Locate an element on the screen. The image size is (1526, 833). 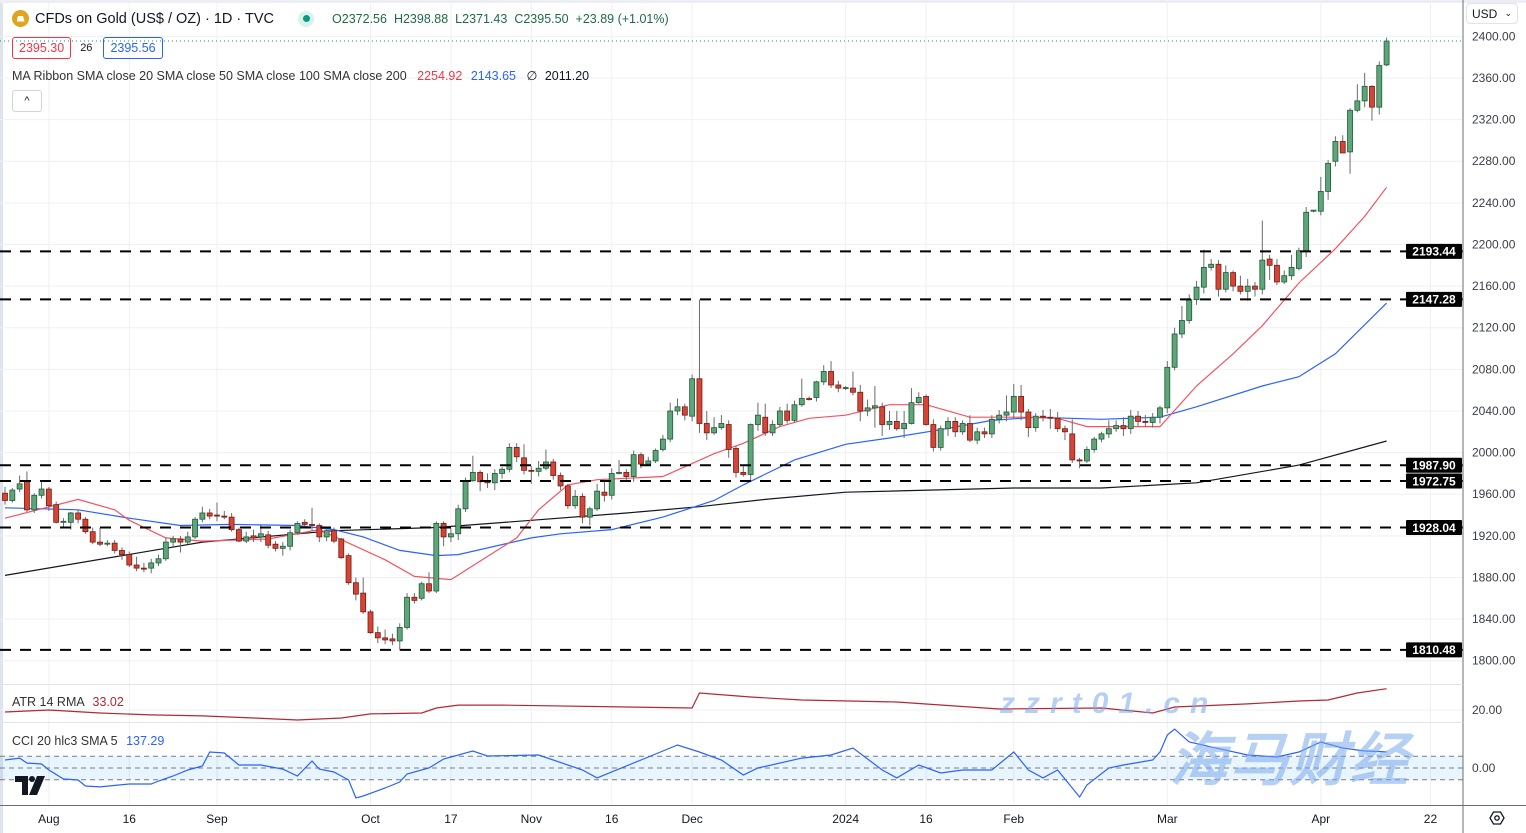
collapse-legend-button: ^ is located at coordinates (27, 101).